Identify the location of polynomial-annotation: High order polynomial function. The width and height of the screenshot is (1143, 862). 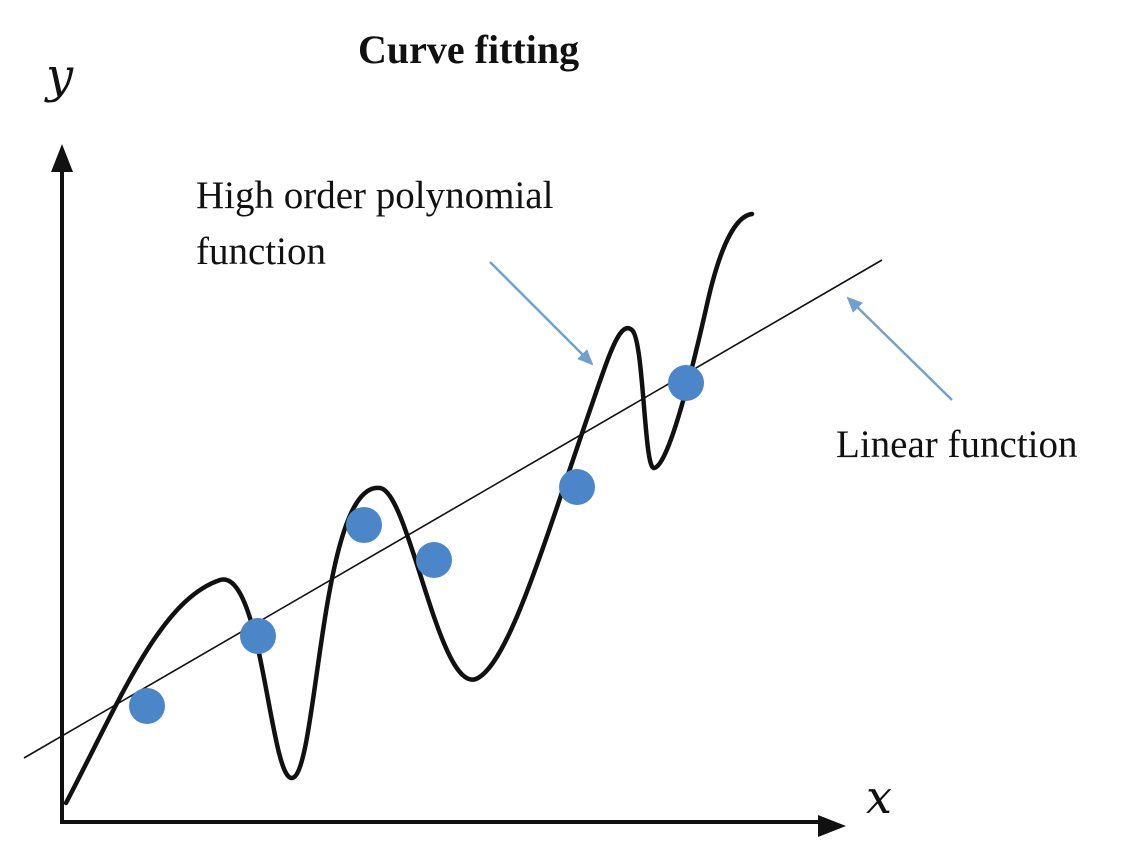
(374, 224).